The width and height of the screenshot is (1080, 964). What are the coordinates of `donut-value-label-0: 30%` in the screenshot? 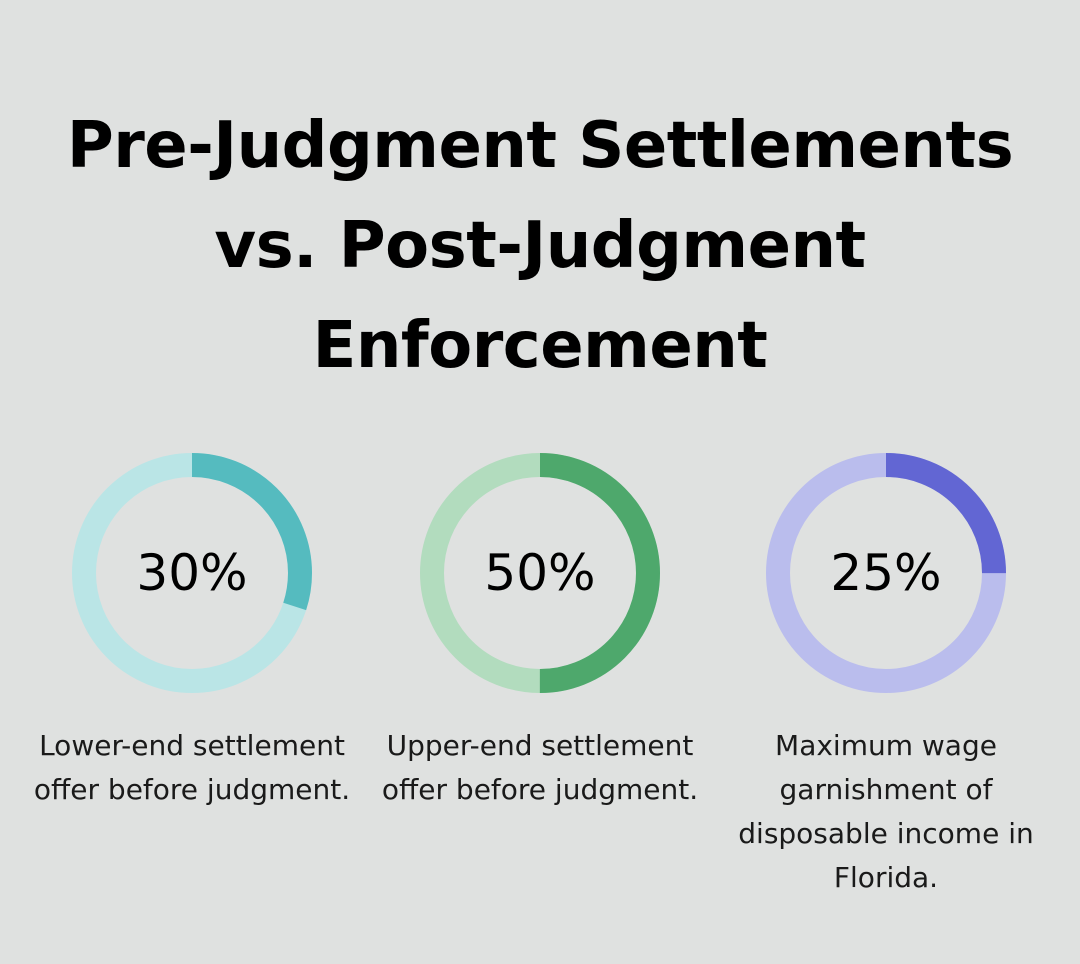 It's located at (191, 573).